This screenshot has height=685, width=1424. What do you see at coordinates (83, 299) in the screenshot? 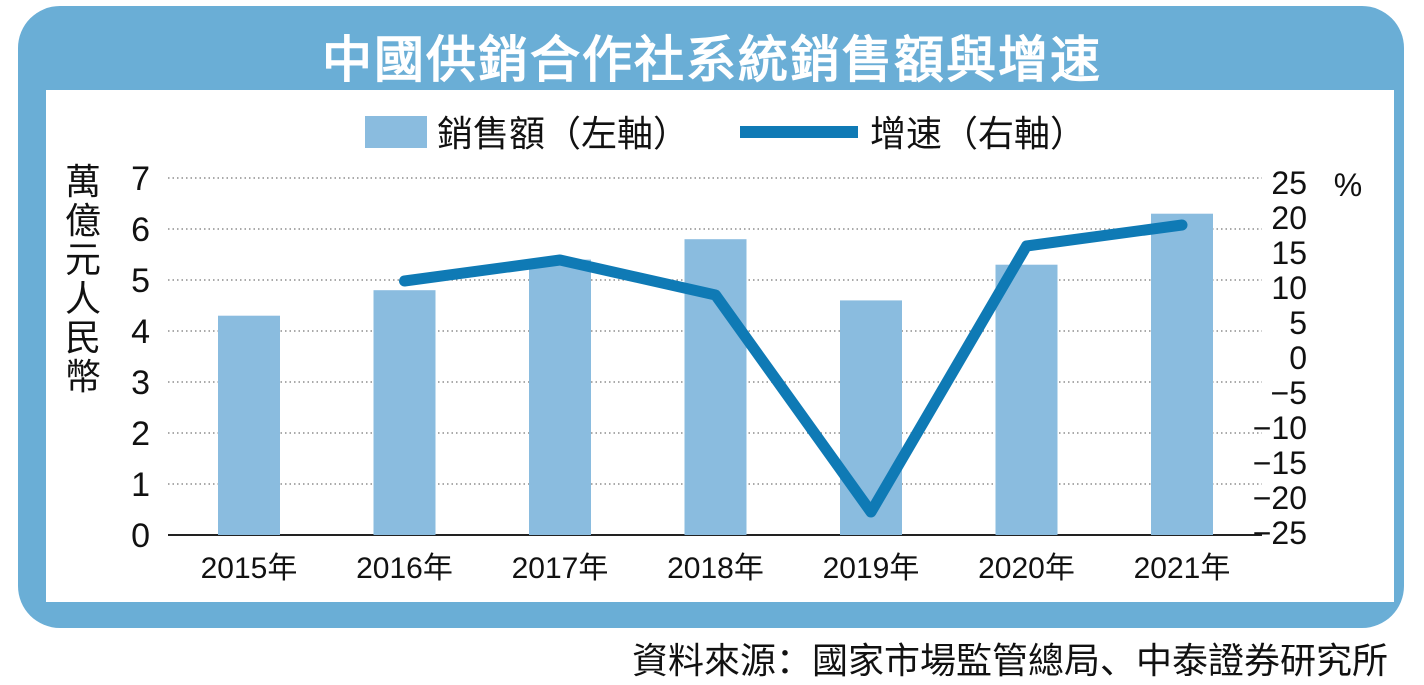
I see `left-axis-label-char: 人` at bounding box center [83, 299].